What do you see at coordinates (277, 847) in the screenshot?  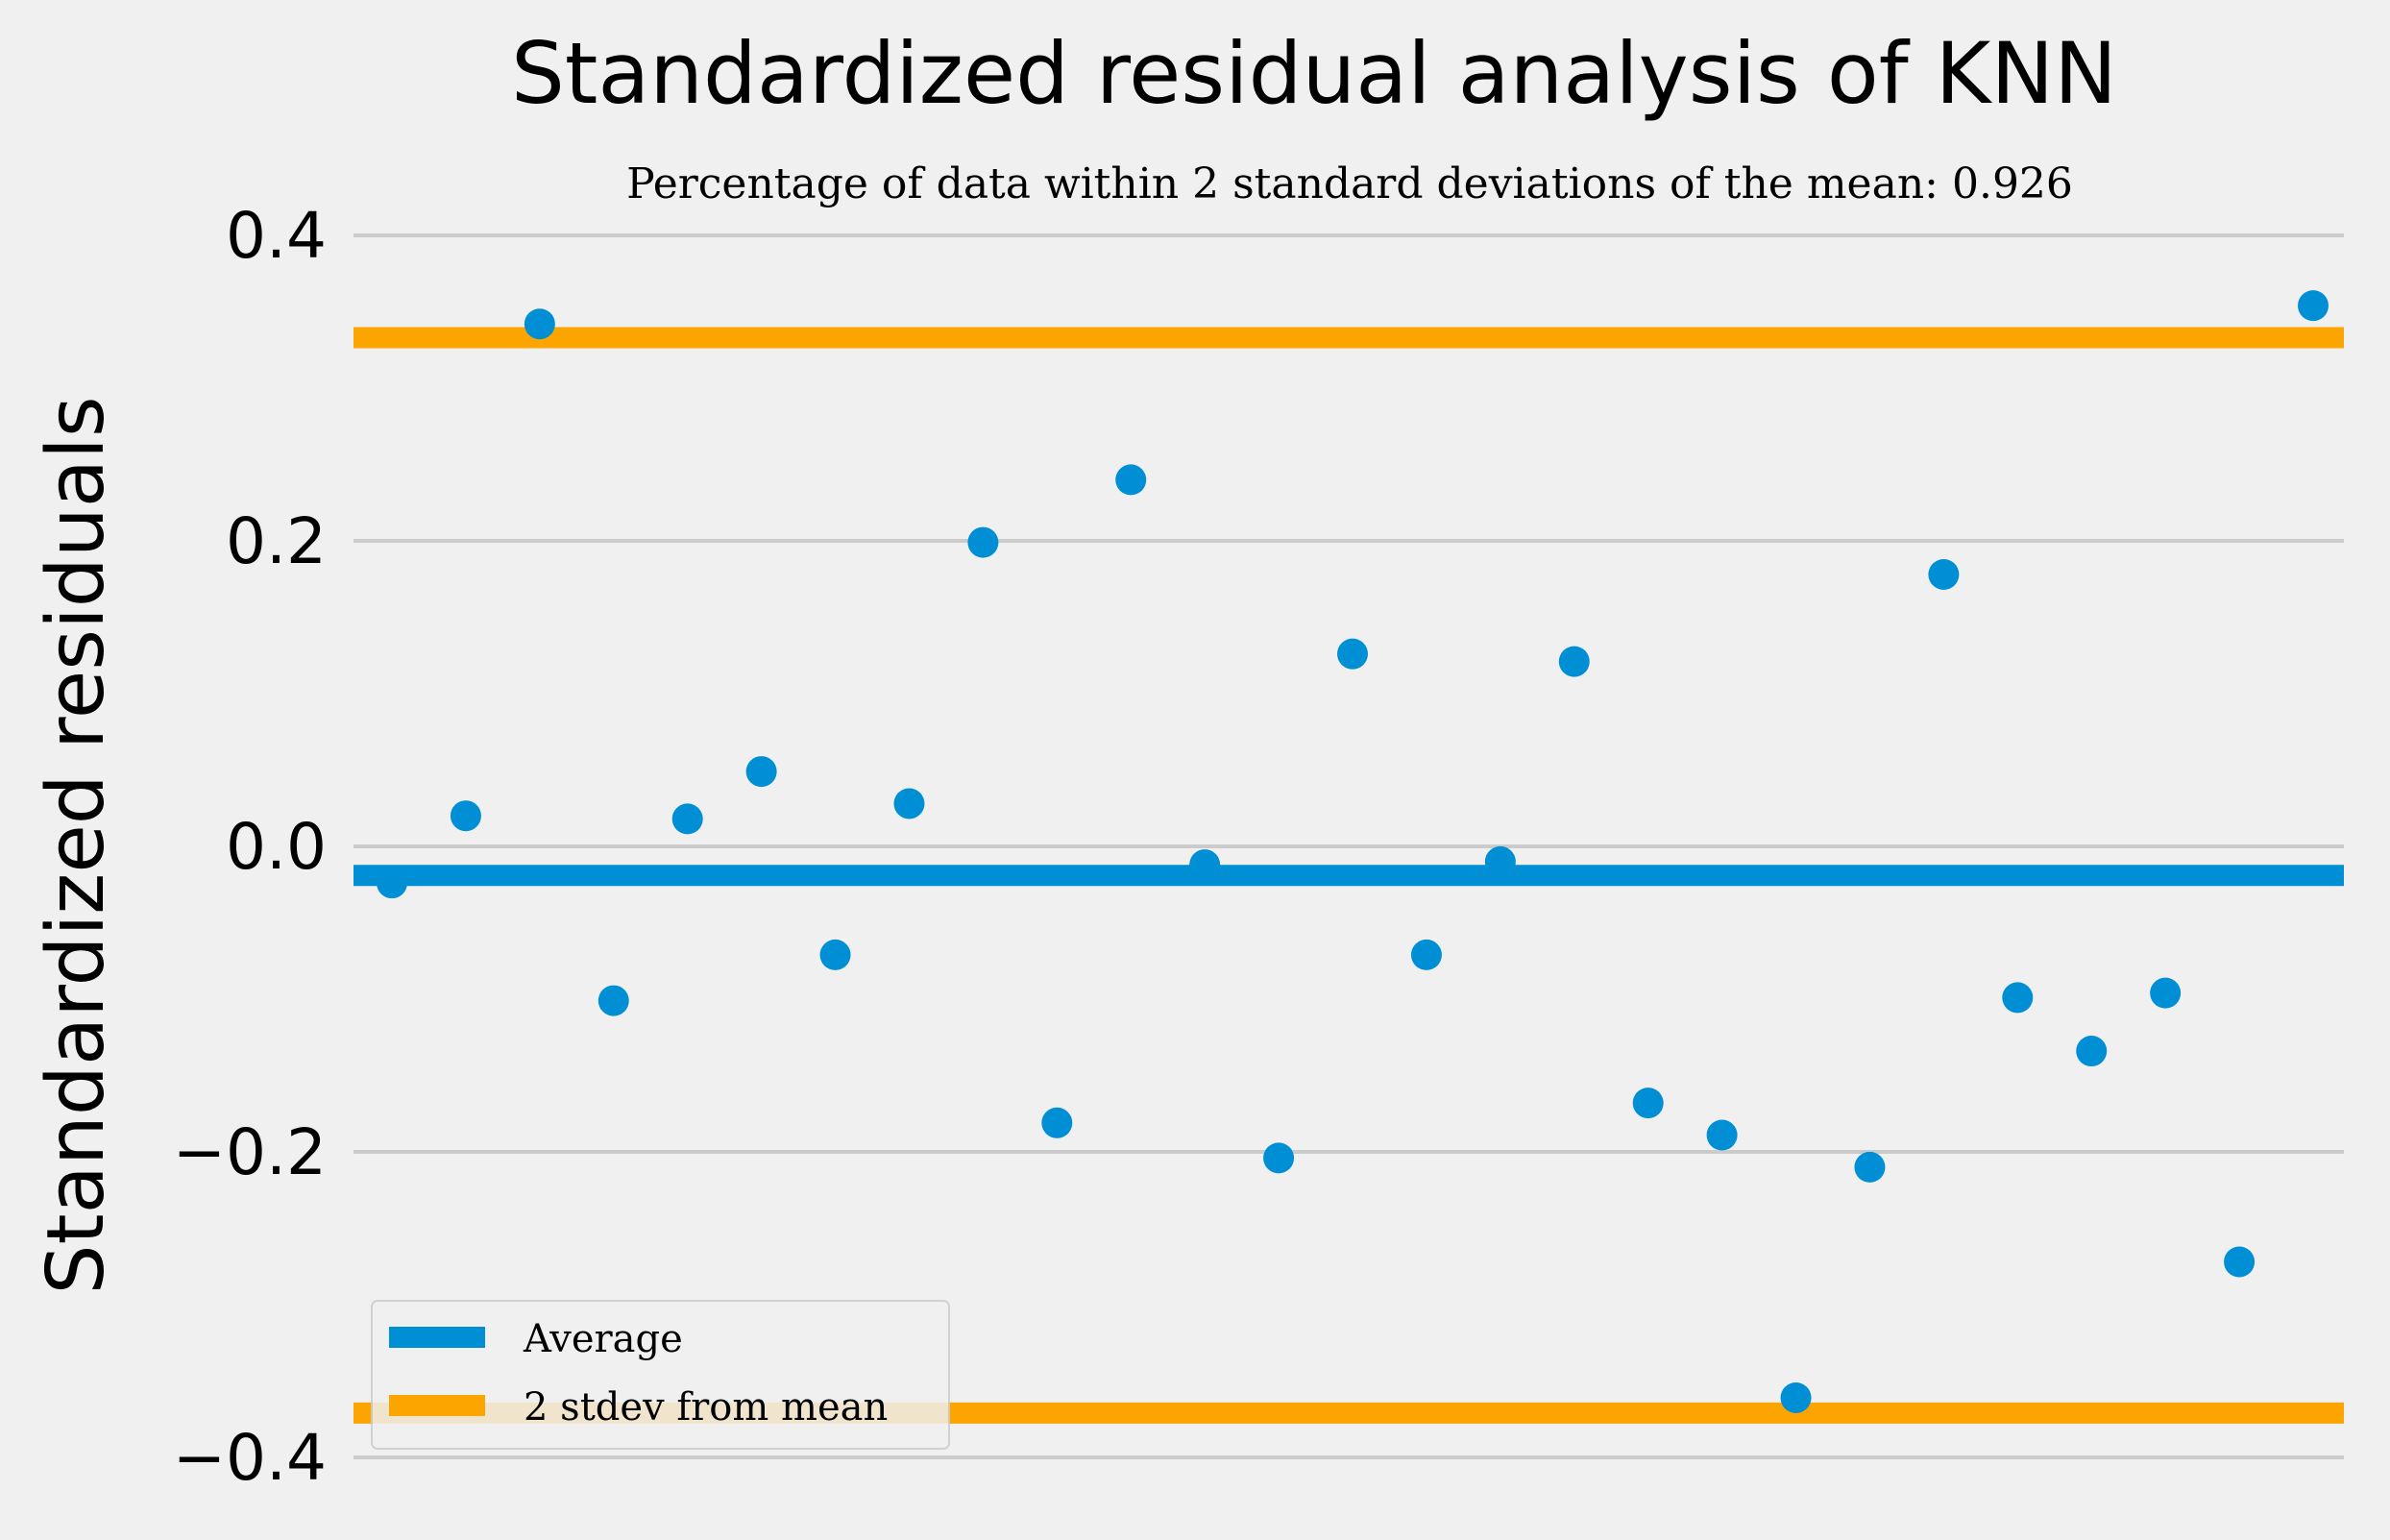 I see `y-tick-label: 0.0` at bounding box center [277, 847].